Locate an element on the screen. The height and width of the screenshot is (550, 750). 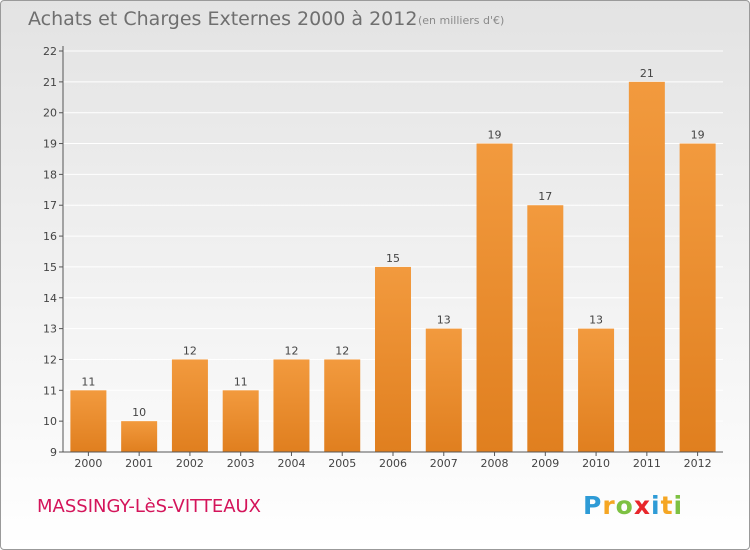
logo-letter: o is located at coordinates (624, 505).